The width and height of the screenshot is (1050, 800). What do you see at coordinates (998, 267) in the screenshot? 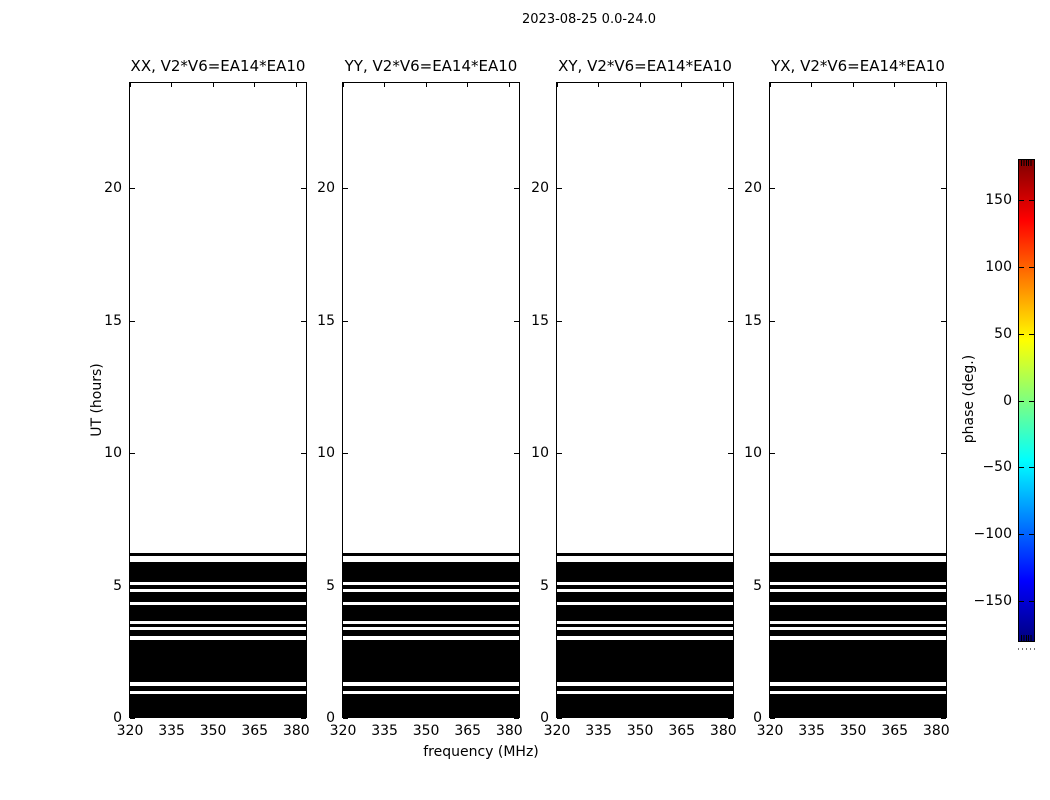
I see `colorbar-tick-label: 100` at bounding box center [998, 267].